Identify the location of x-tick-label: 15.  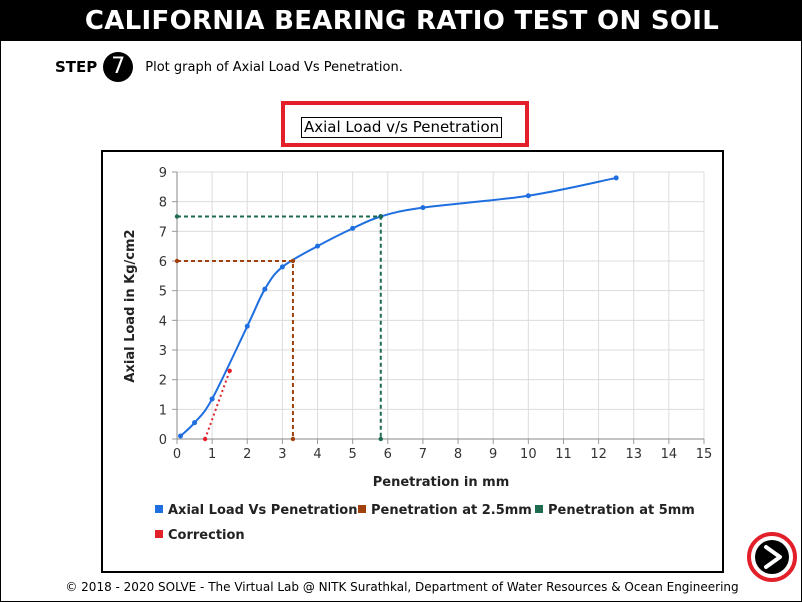
(704, 454).